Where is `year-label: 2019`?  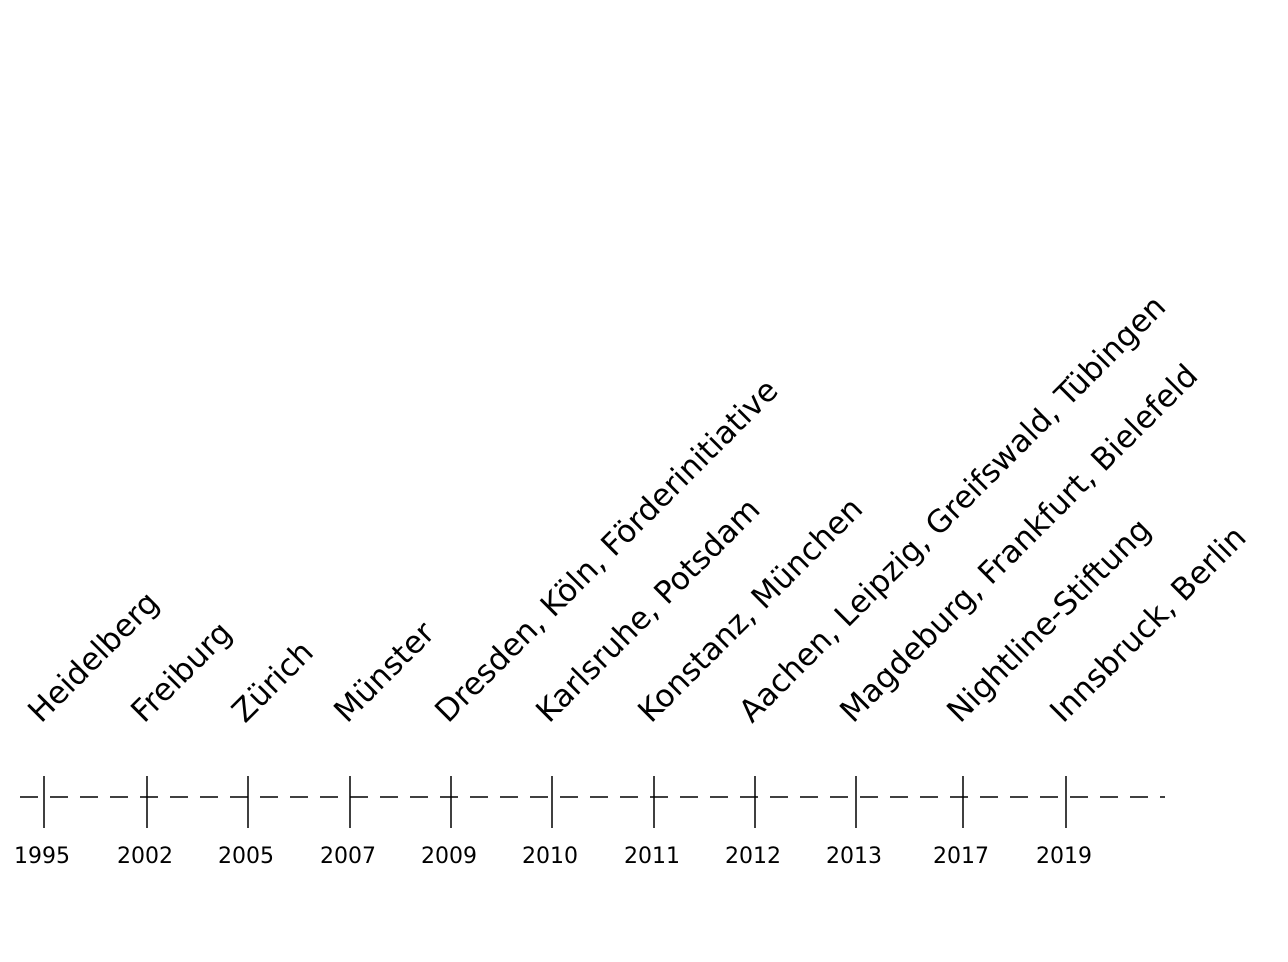 year-label: 2019 is located at coordinates (1064, 856).